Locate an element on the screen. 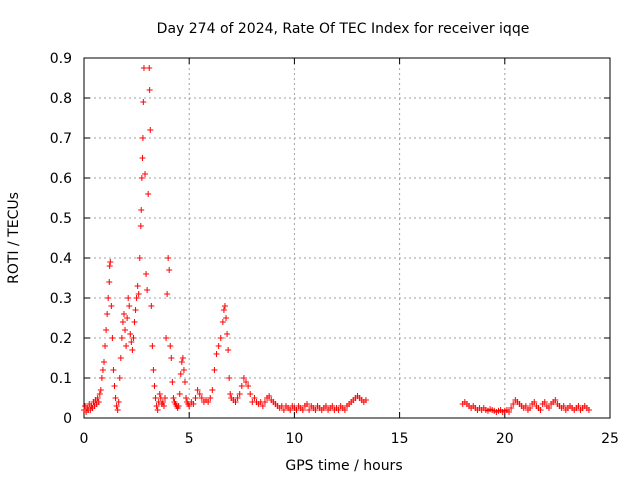  x-tick-label: 15 is located at coordinates (400, 439).